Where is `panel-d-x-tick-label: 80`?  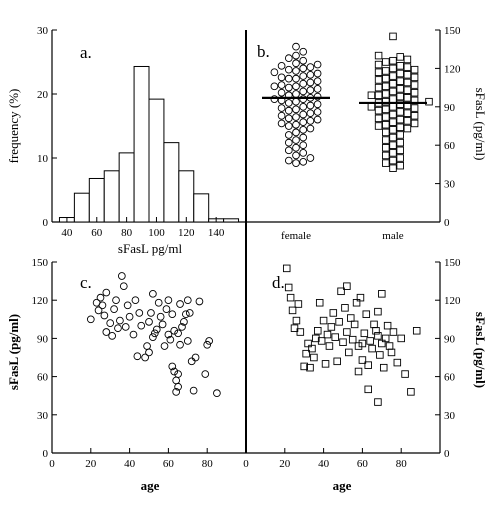
panel-d-x-tick-label: 80 is located at coordinates (402, 464).